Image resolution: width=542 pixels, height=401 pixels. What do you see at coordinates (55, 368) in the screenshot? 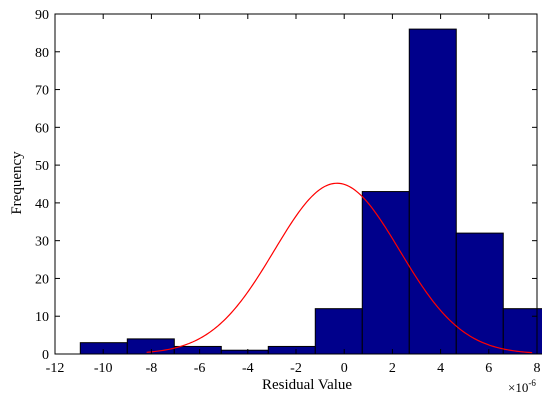
I see `x-tick-label: -12` at bounding box center [55, 368].